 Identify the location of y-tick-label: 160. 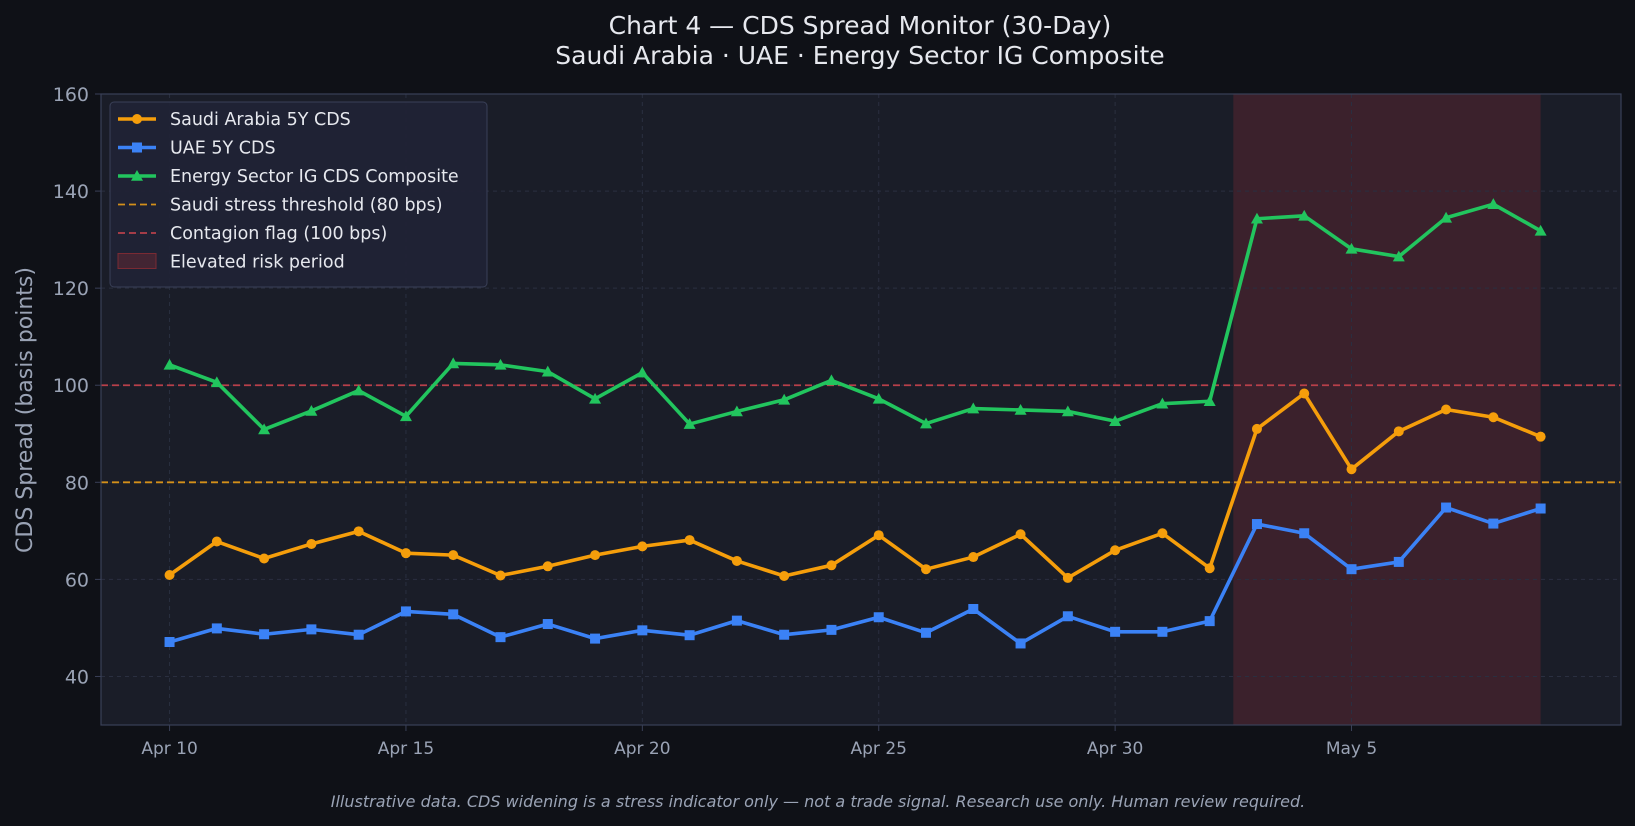
(71, 95).